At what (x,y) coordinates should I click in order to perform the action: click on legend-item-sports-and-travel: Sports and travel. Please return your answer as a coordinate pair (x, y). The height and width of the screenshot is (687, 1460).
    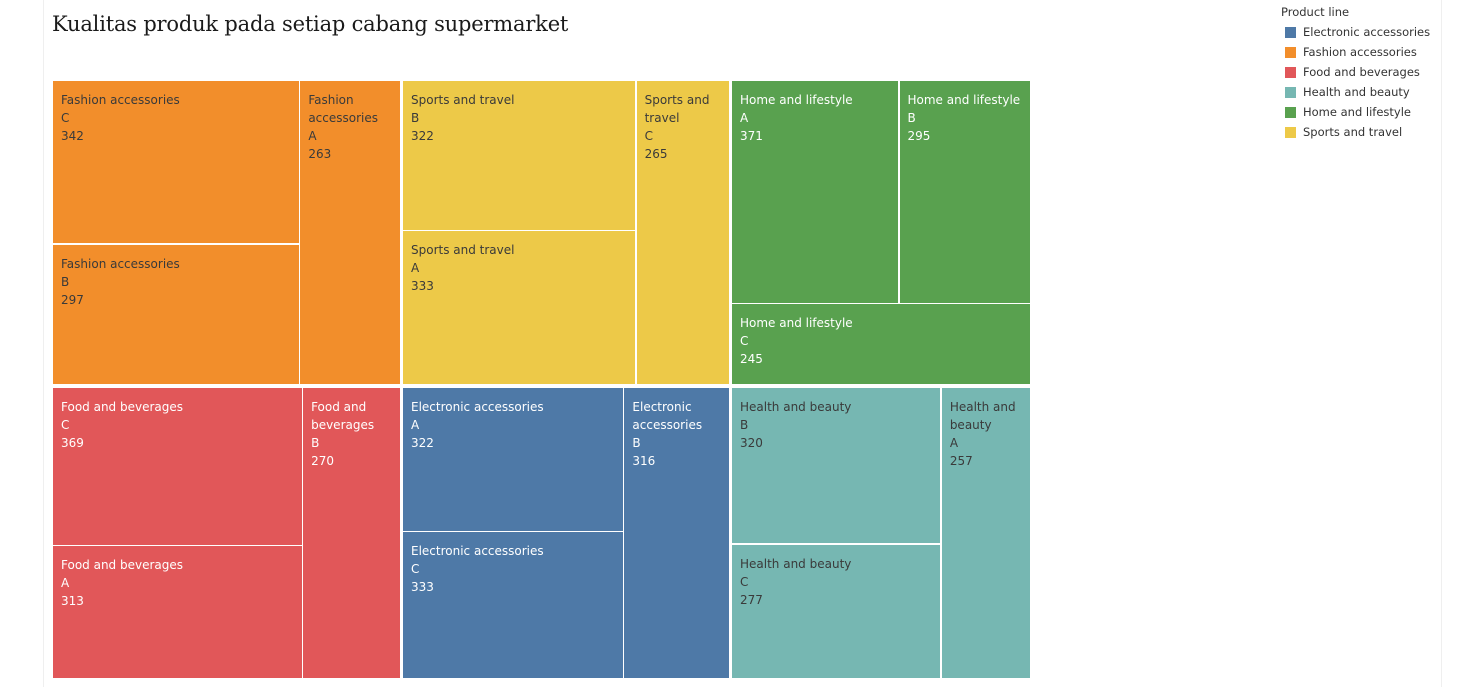
    Looking at the image, I should click on (1355, 132).